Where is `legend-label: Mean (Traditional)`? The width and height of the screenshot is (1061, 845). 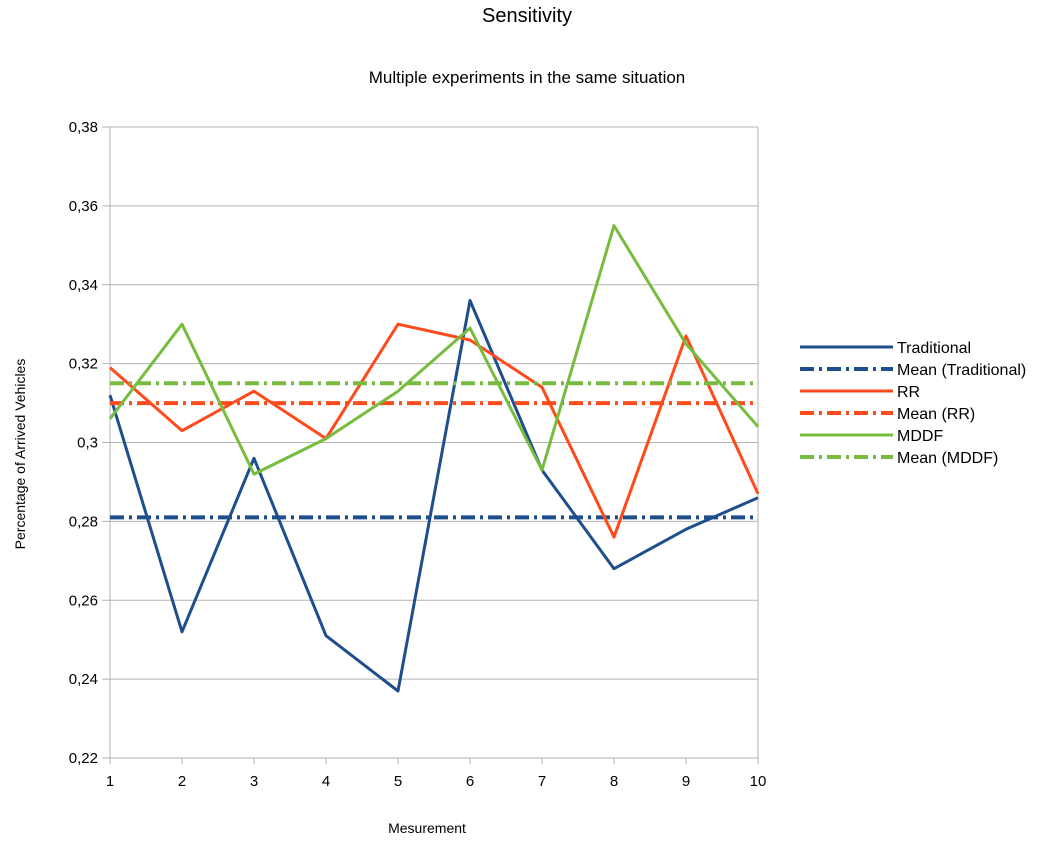
legend-label: Mean (Traditional) is located at coordinates (961, 370).